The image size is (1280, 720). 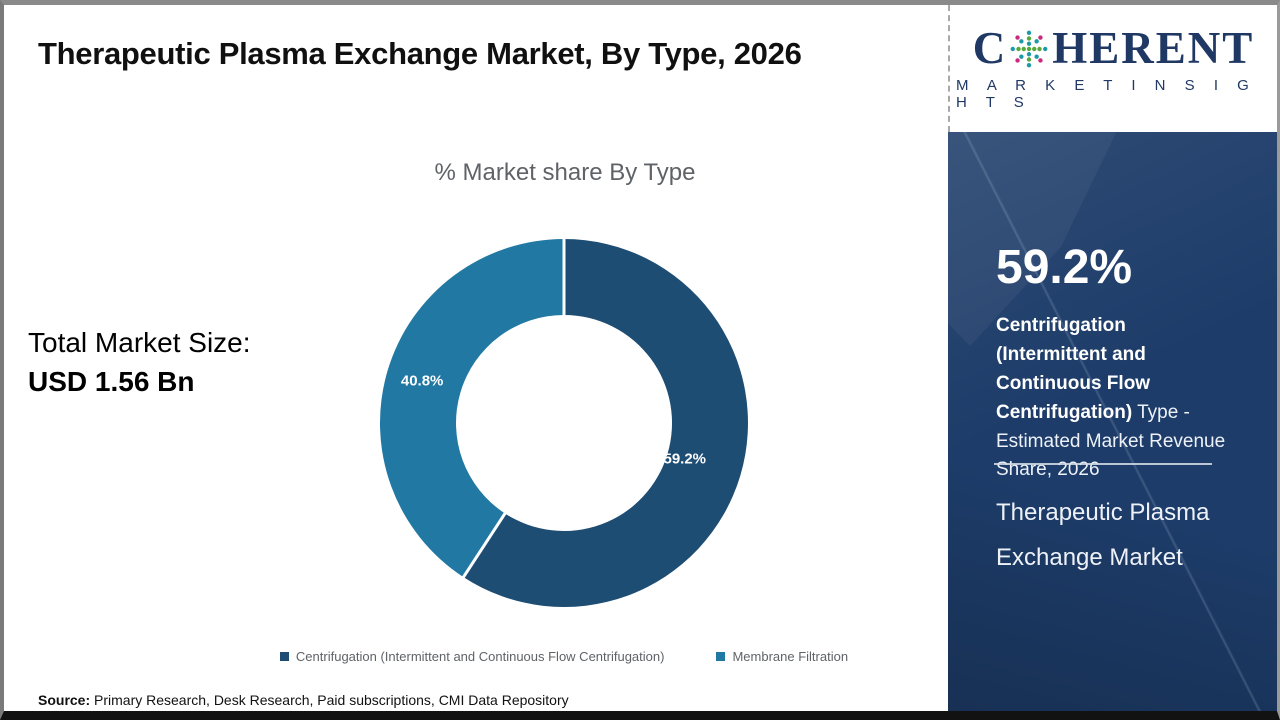 I want to click on market-name: Therapeutic Plasma Exchange Market, so click(x=1103, y=535).